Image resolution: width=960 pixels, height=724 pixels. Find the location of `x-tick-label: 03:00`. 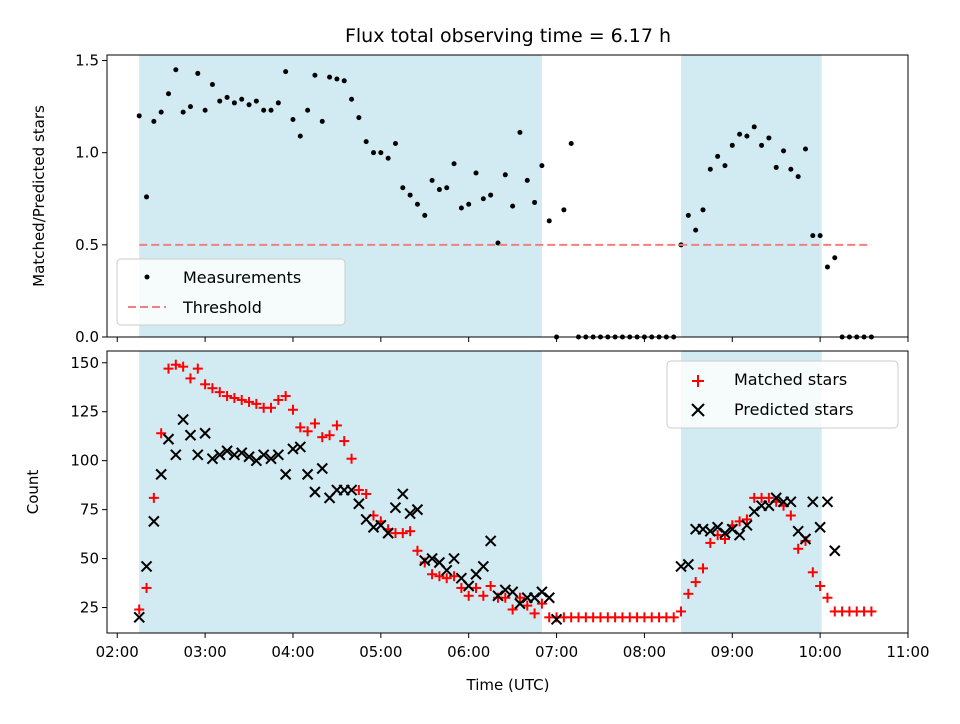

x-tick-label: 03:00 is located at coordinates (204, 652).